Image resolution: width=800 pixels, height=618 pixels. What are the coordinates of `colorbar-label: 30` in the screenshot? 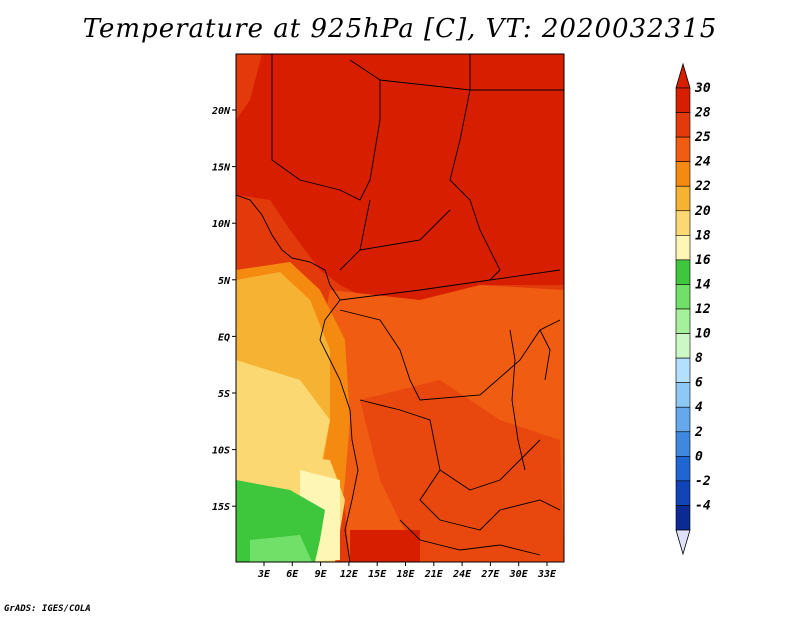 It's located at (702, 88).